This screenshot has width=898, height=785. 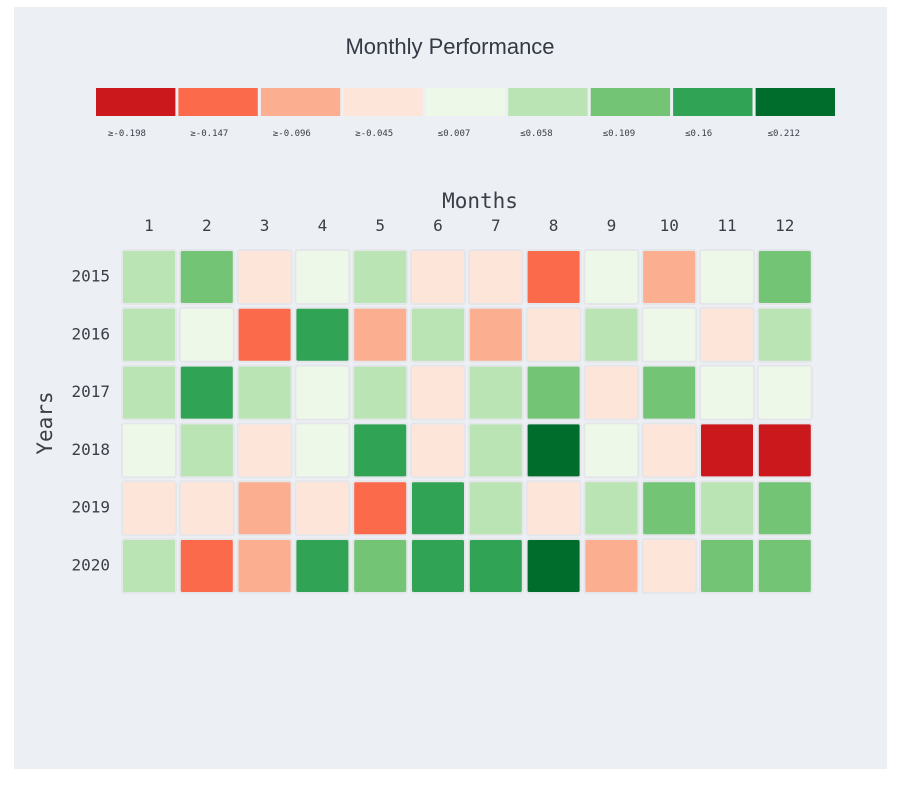 What do you see at coordinates (469, 225) in the screenshot?
I see `x-ticks: 1 2 3 4 5 6 7 8 9 10 11 12` at bounding box center [469, 225].